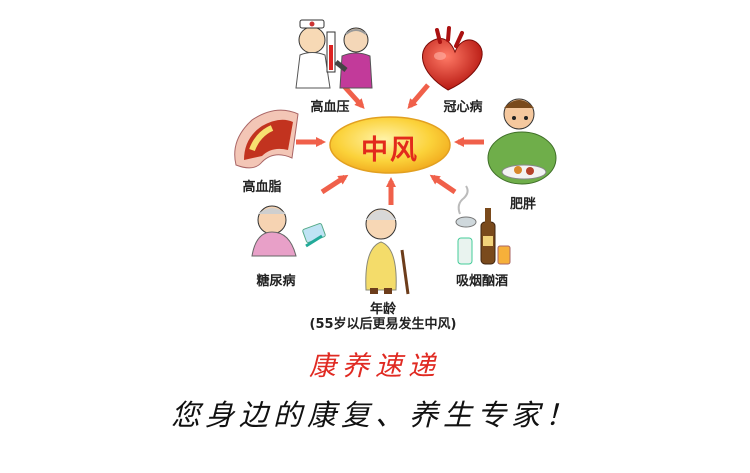  Describe the element at coordinates (383, 309) in the screenshot. I see `label-age: 年龄` at that location.